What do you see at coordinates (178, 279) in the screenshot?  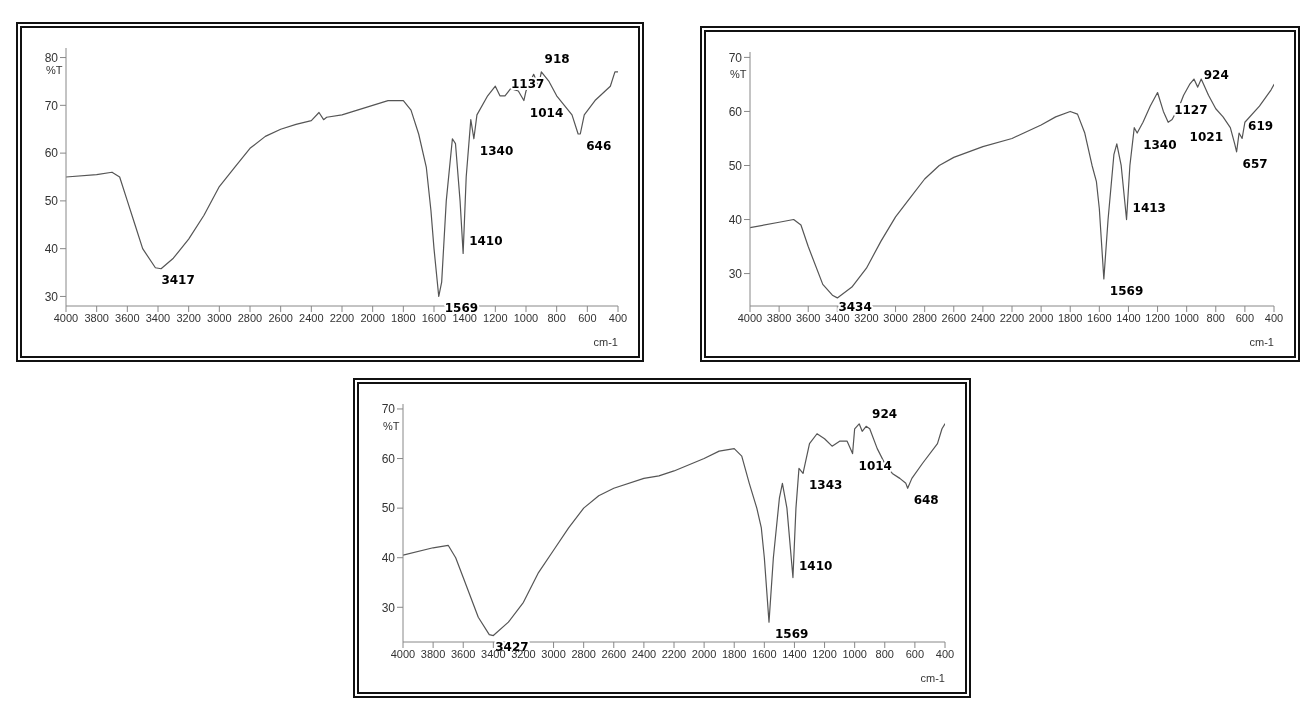 I see `annotation: 3417` at bounding box center [178, 279].